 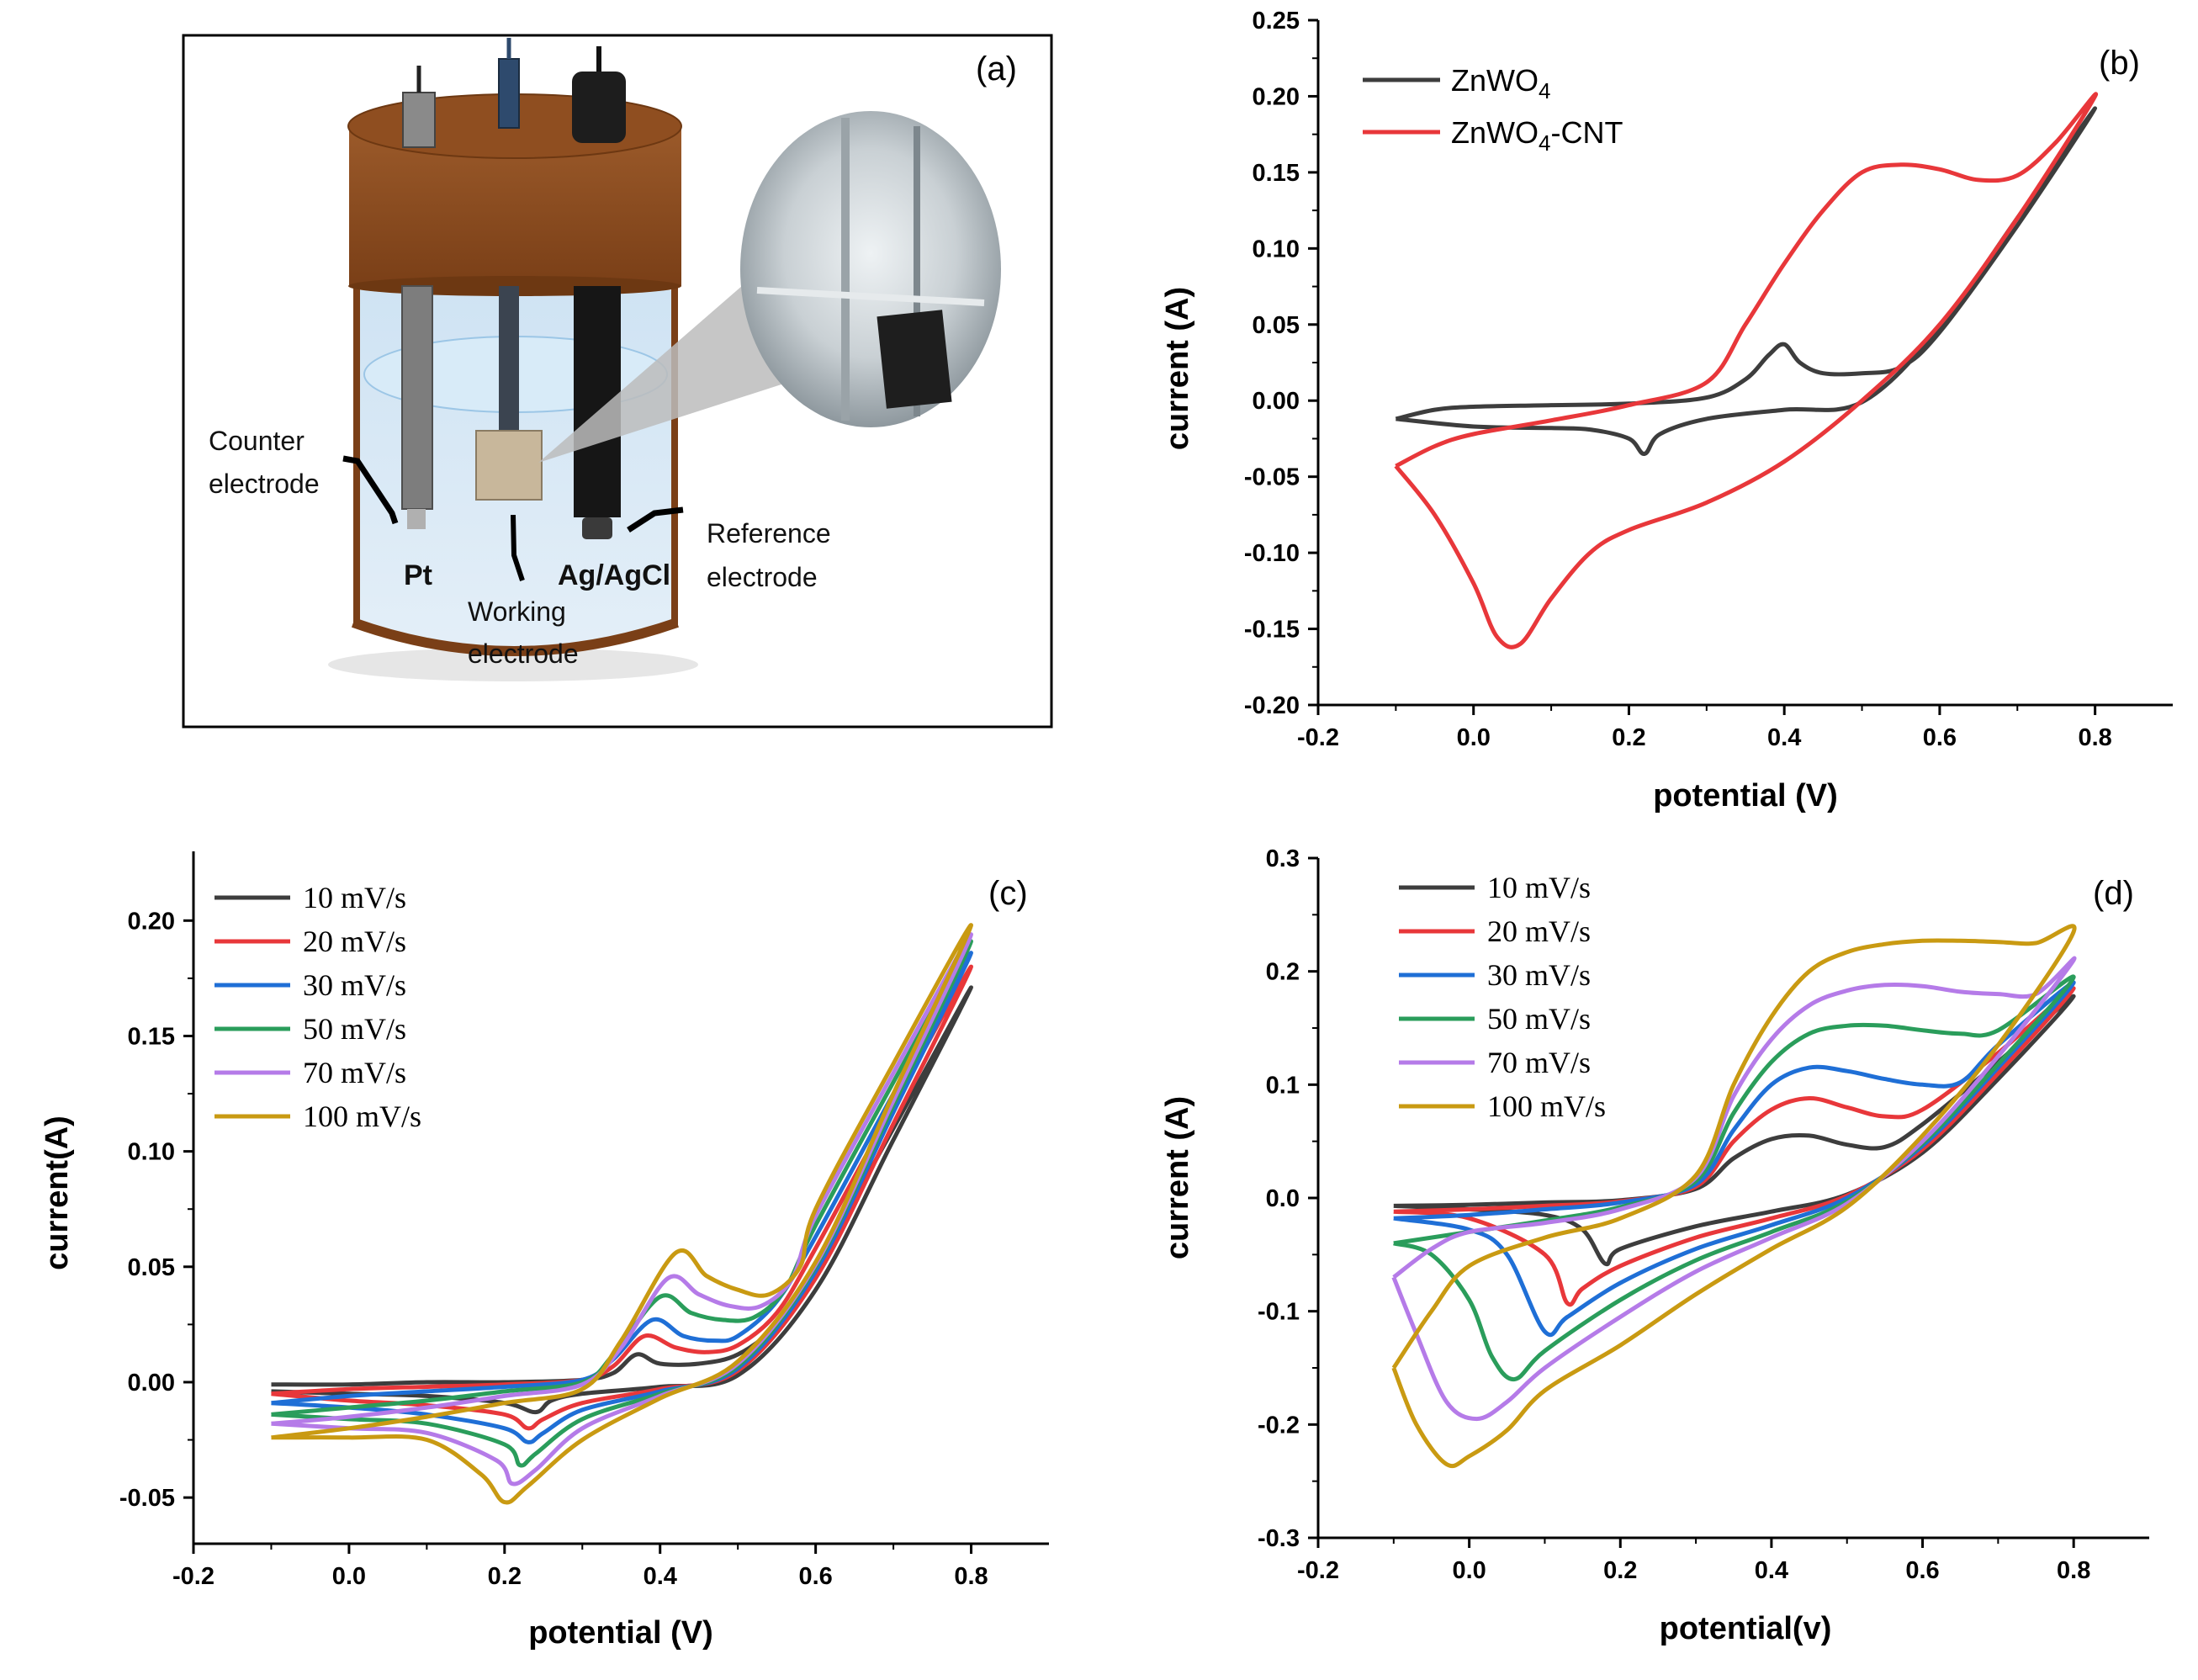 I want to click on chart-c-legend-label-1: 20 mV/s, so click(x=354, y=942).